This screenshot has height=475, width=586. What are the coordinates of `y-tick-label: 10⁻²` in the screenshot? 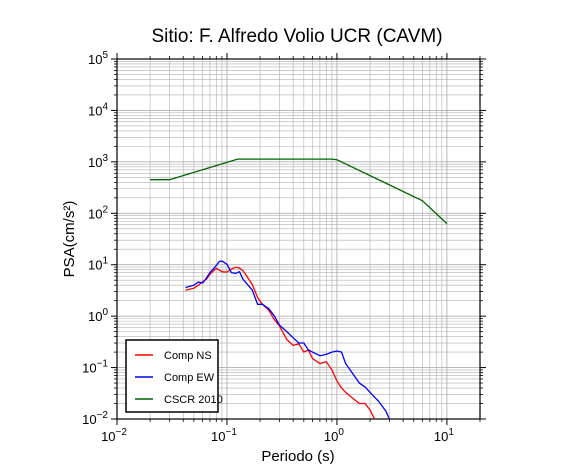 It's located at (95, 418).